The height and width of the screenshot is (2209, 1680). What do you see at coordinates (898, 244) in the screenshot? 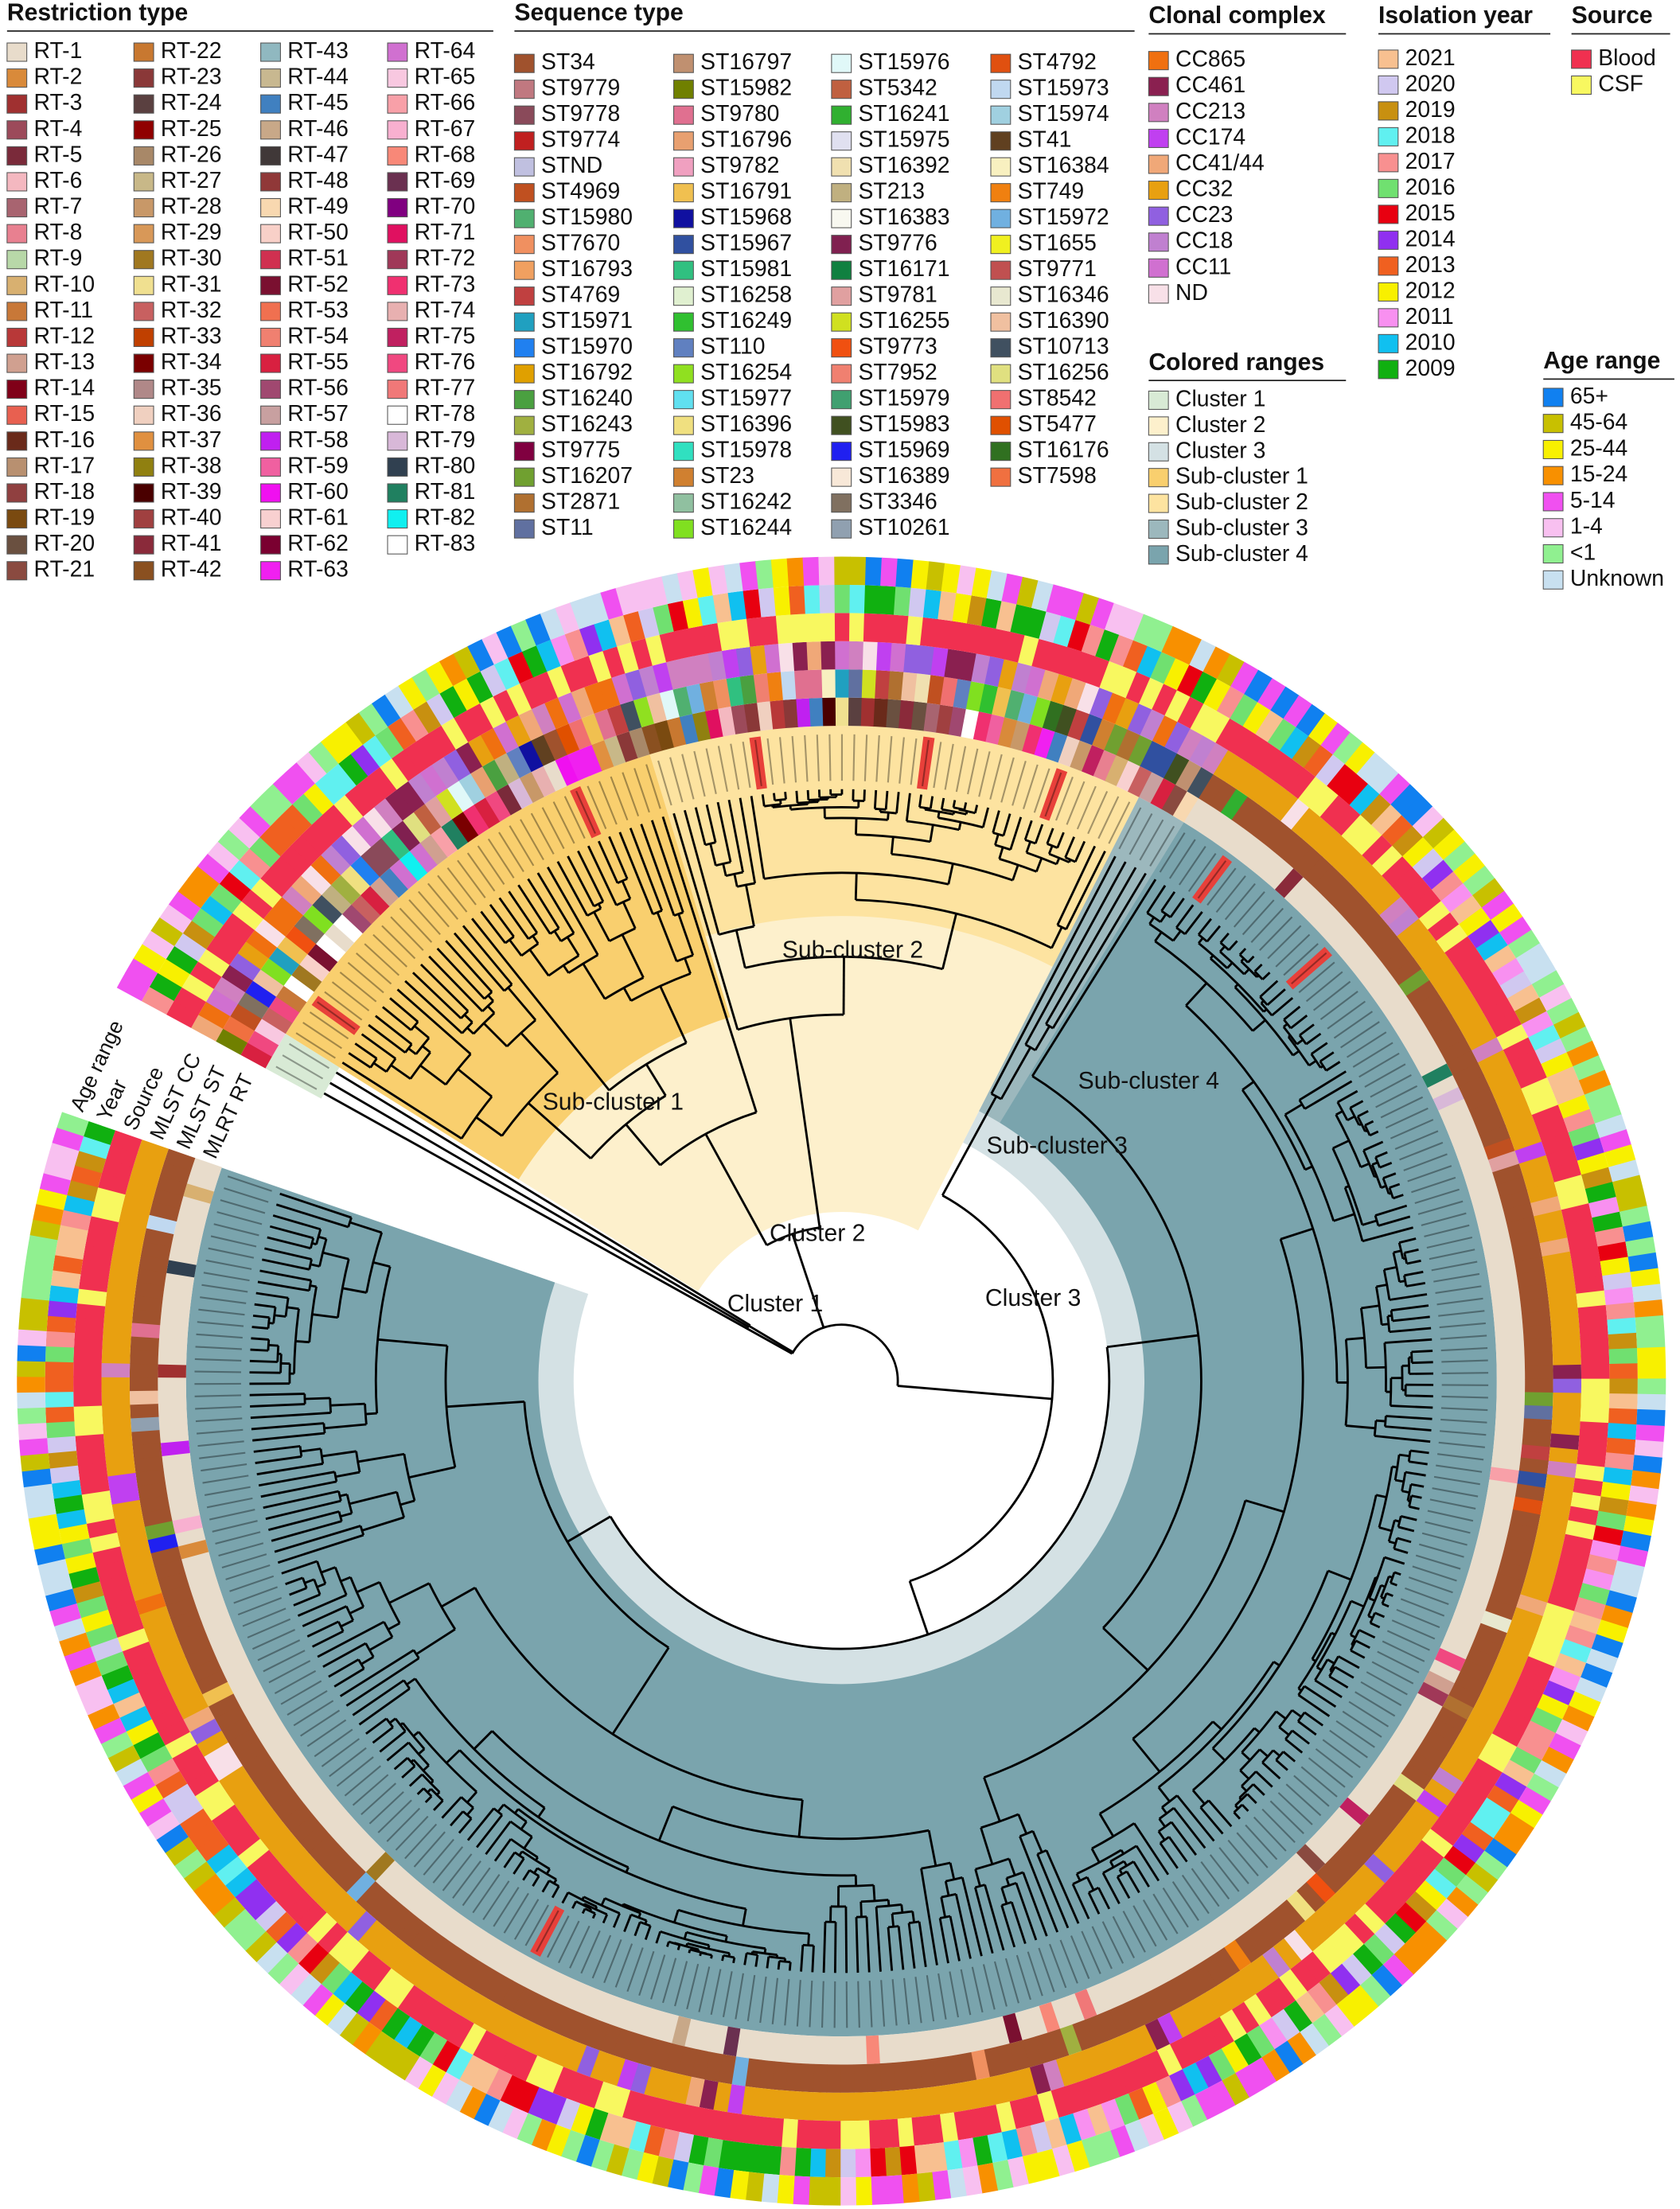
I see `legend-label: ST9776` at bounding box center [898, 244].